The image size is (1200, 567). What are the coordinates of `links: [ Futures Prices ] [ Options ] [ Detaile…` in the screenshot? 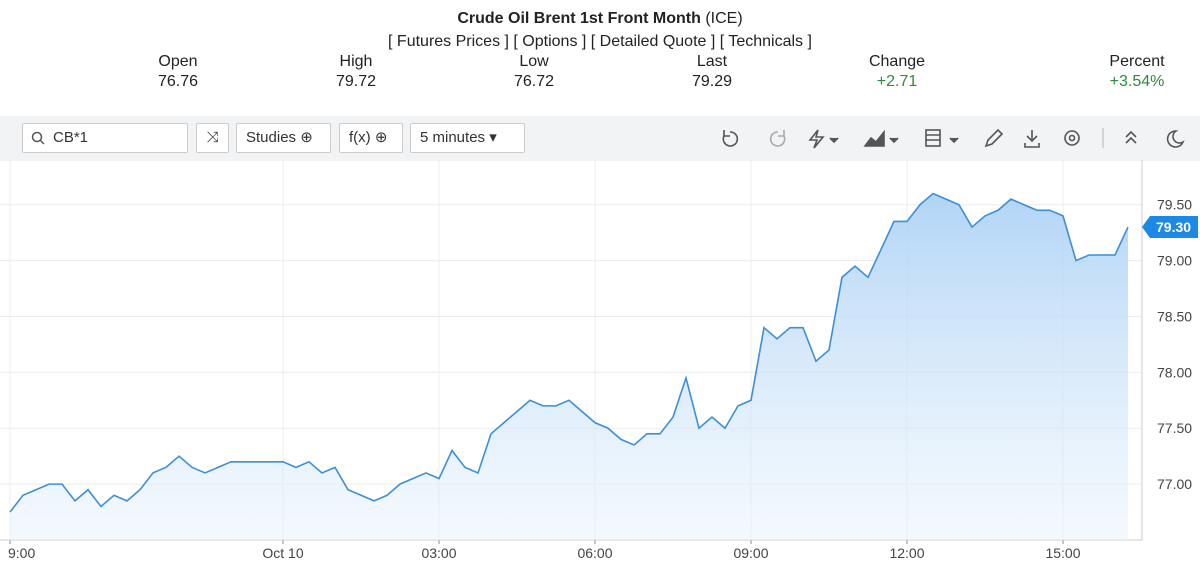 It's located at (600, 42).